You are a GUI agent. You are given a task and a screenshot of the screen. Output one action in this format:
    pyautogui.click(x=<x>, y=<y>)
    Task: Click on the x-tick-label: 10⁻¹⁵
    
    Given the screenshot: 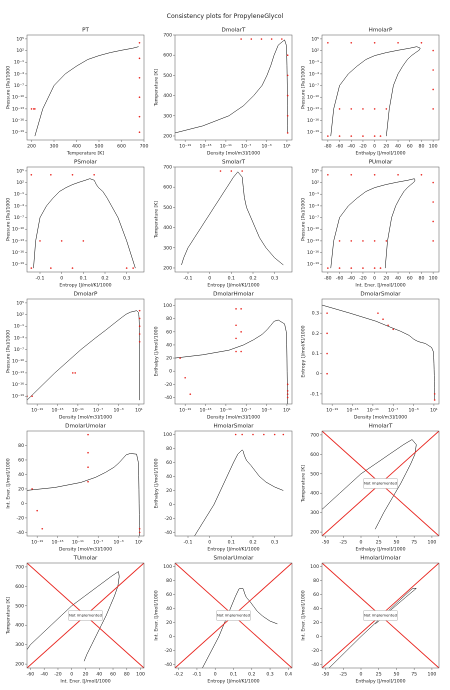 What is the action you would take?
    pyautogui.click(x=353, y=411)
    